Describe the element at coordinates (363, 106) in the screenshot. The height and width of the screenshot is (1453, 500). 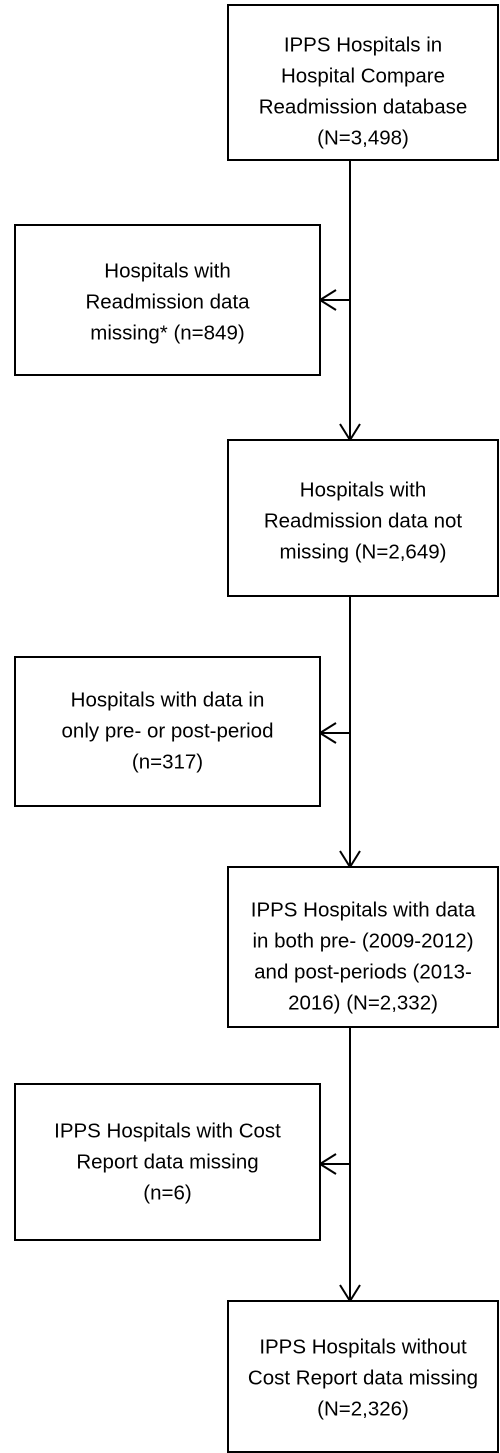
I see `box-label: Readmission database` at that location.